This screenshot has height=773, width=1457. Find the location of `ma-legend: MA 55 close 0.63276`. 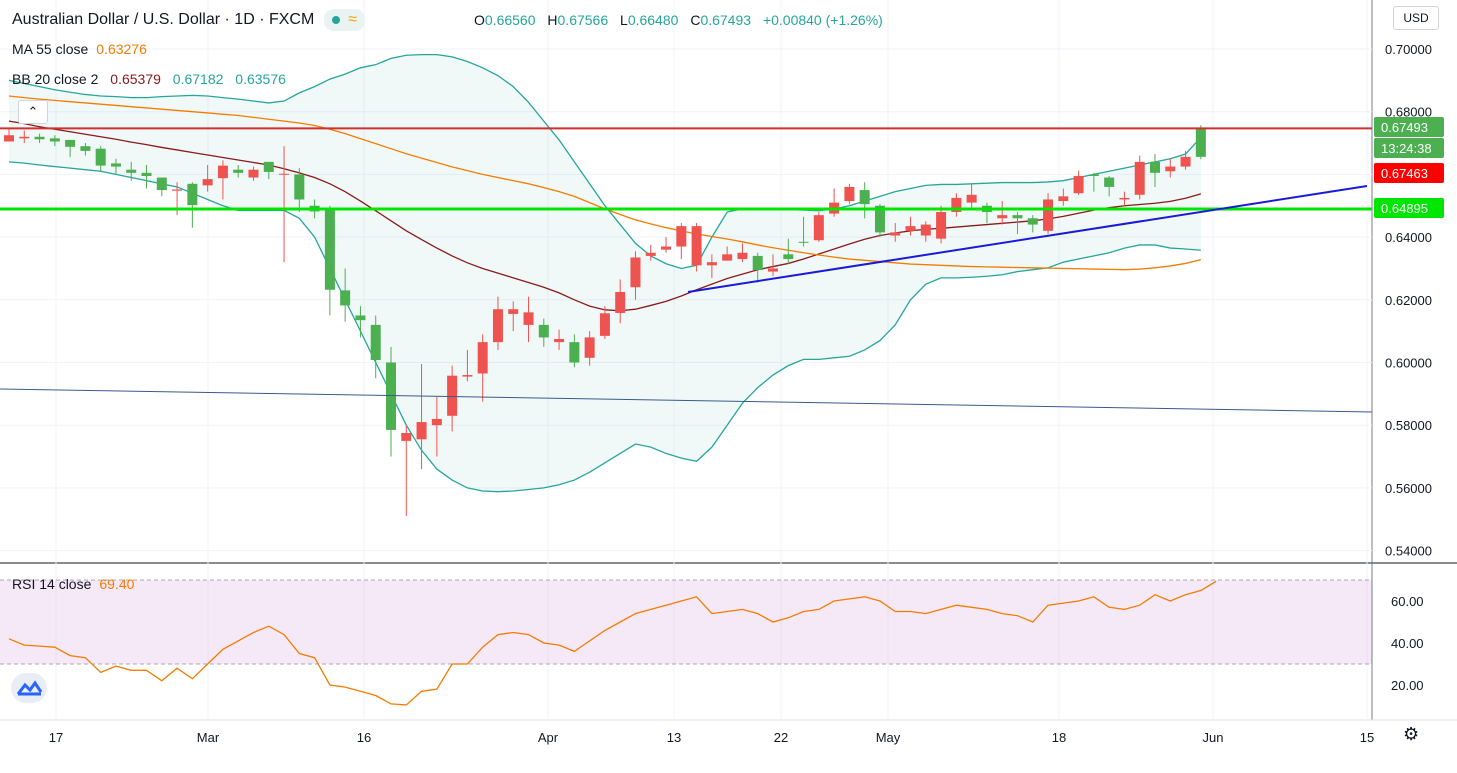

ma-legend: MA 55 close 0.63276 is located at coordinates (79, 49).